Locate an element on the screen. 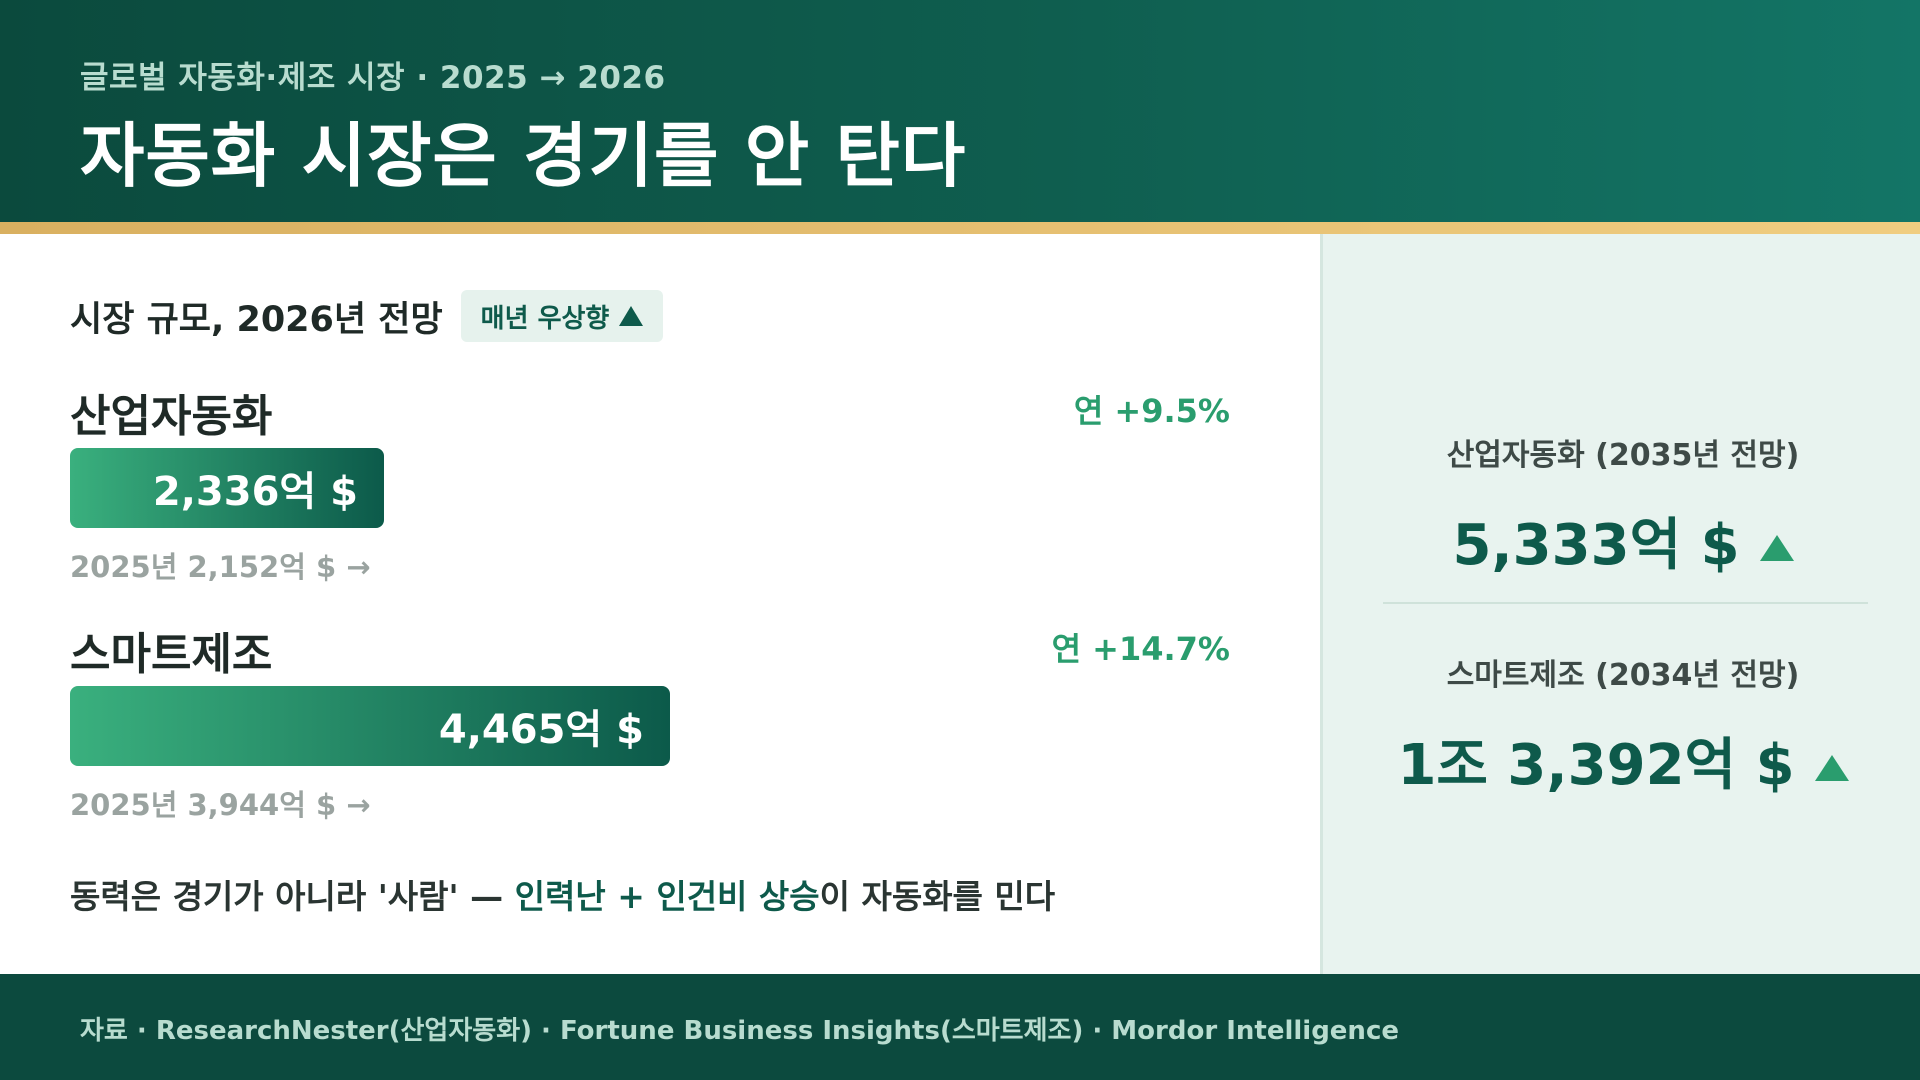 This screenshot has height=1080, width=1920. driver-note-highlight: 인력난 + 인건비 상승 is located at coordinates (667, 896).